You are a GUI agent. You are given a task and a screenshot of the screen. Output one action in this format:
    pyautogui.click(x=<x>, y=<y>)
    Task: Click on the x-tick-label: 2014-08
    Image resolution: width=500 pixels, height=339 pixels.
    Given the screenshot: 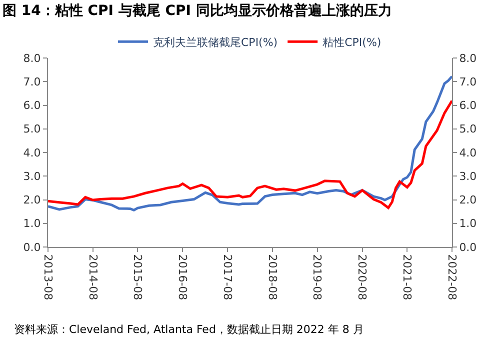 What is the action you would take?
    pyautogui.click(x=93, y=277)
    